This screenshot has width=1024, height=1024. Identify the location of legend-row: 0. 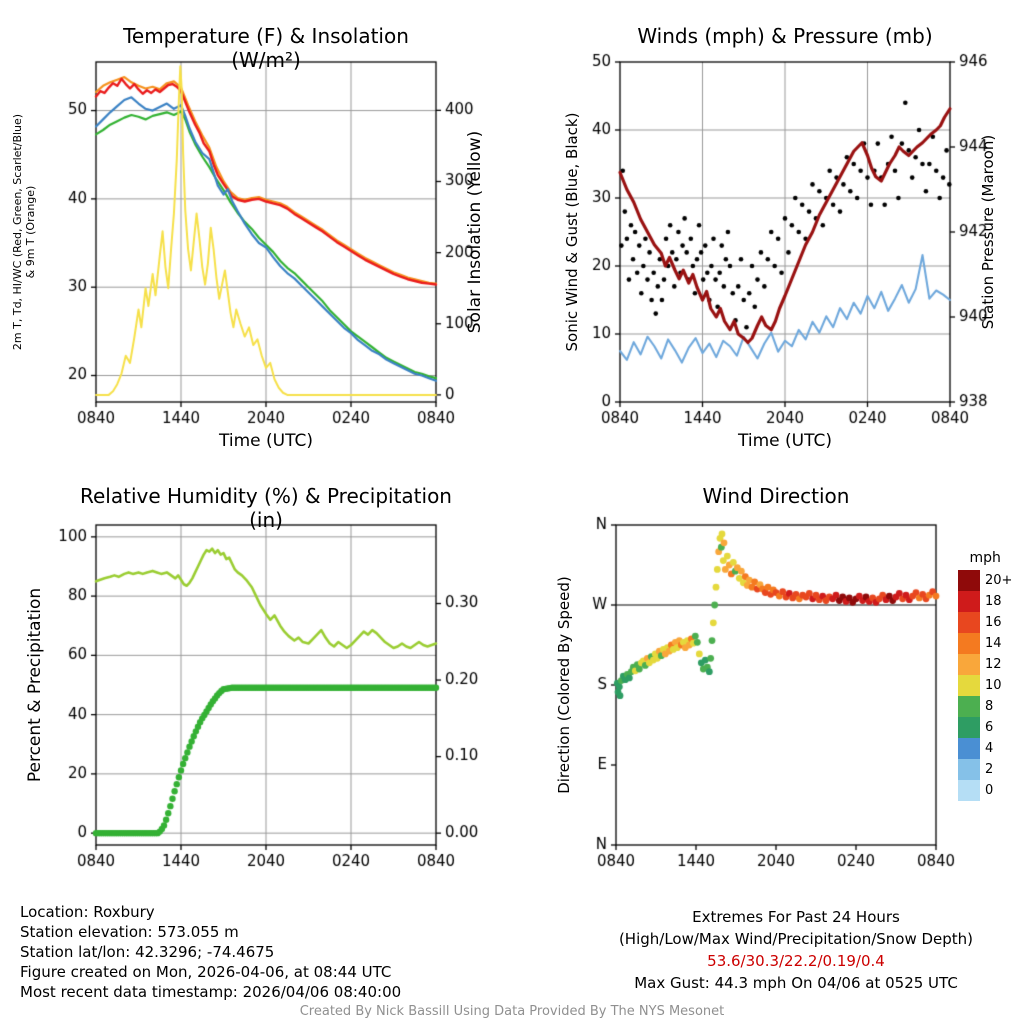
(985, 790).